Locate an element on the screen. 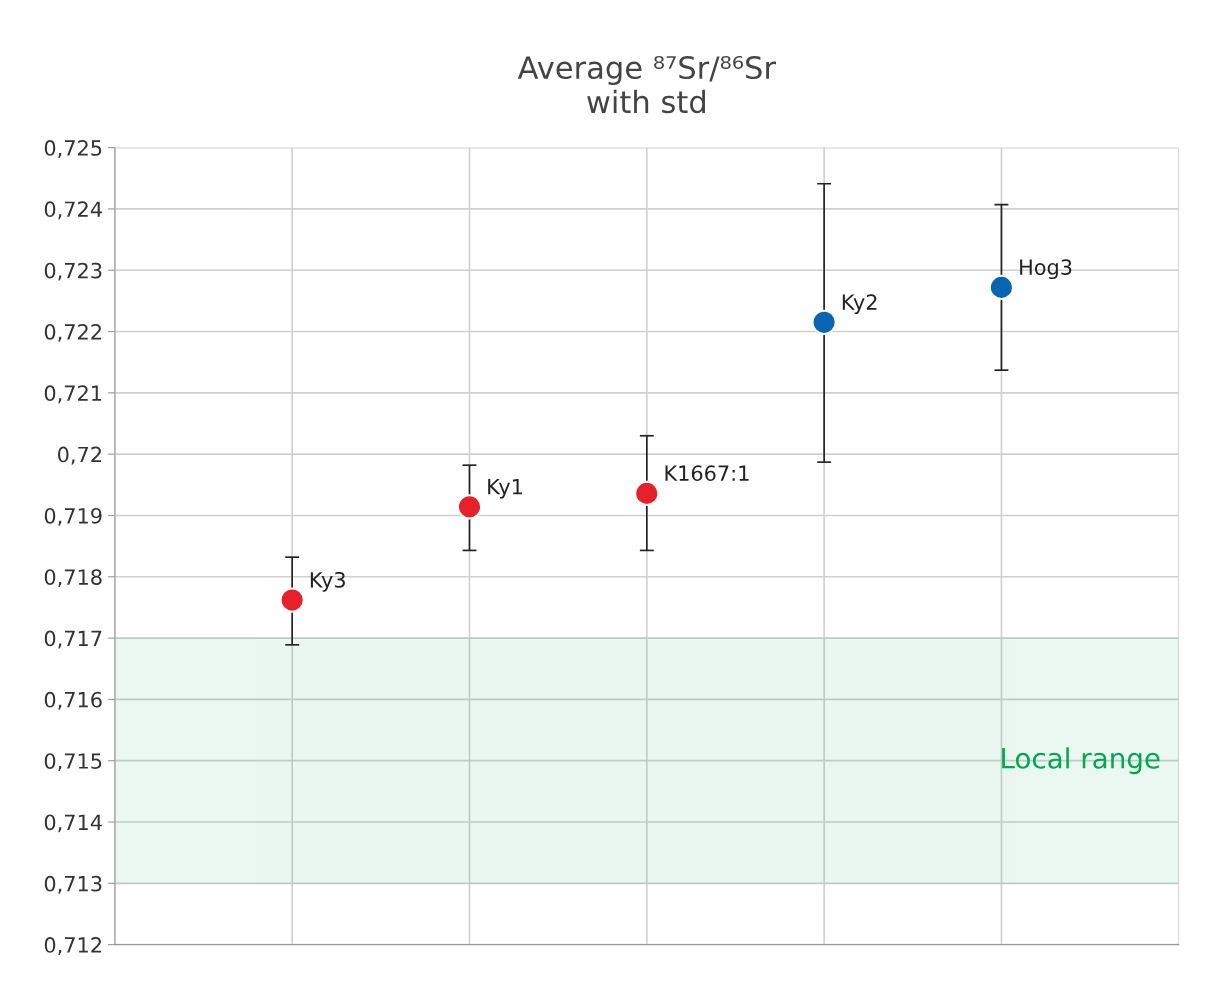 Image resolution: width=1209 pixels, height=984 pixels. annotation: Ky1 is located at coordinates (505, 489).